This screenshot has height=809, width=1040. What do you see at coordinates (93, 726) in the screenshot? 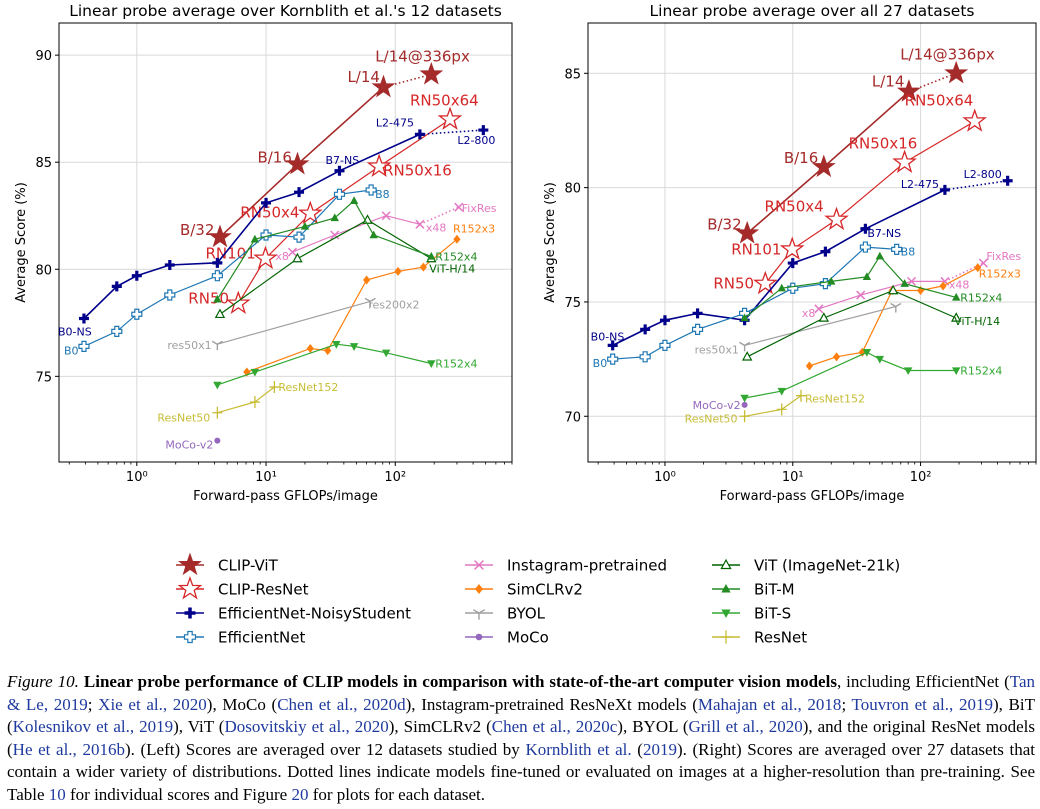
I see `caption-citation: Kolesnikov et al., 2019` at bounding box center [93, 726].